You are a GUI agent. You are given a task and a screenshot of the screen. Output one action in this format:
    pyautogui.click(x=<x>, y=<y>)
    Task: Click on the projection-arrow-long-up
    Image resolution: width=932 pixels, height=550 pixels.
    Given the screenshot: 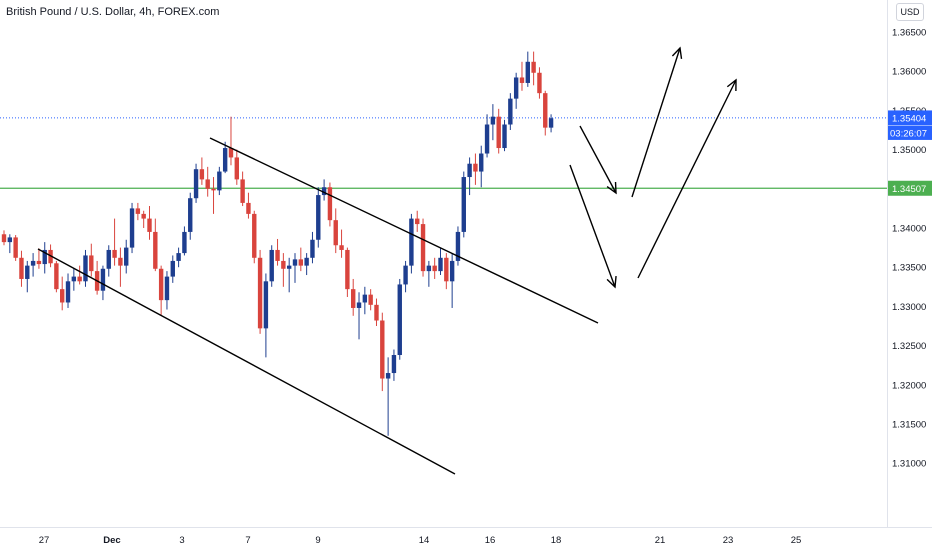 What is the action you would take?
    pyautogui.click(x=687, y=179)
    